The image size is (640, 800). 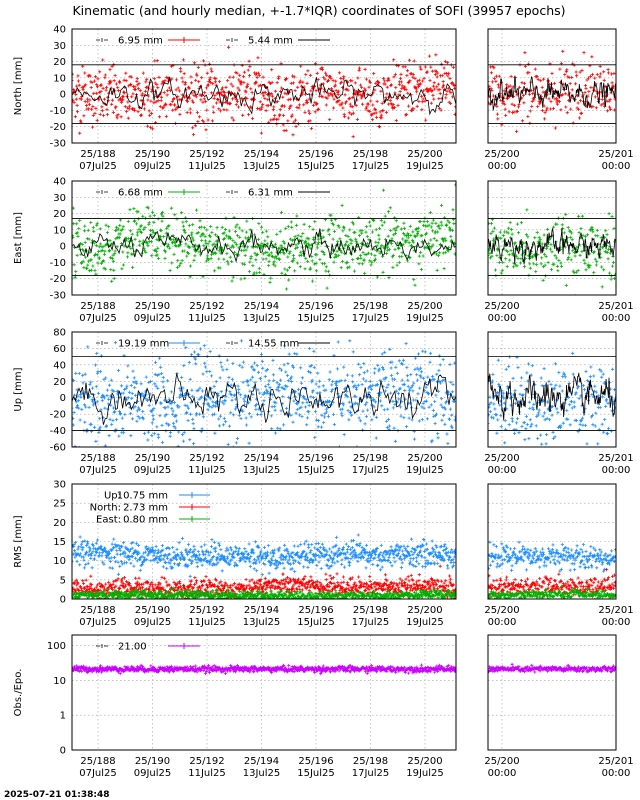 I want to click on legend-value: 6.31 mm, so click(x=270, y=193).